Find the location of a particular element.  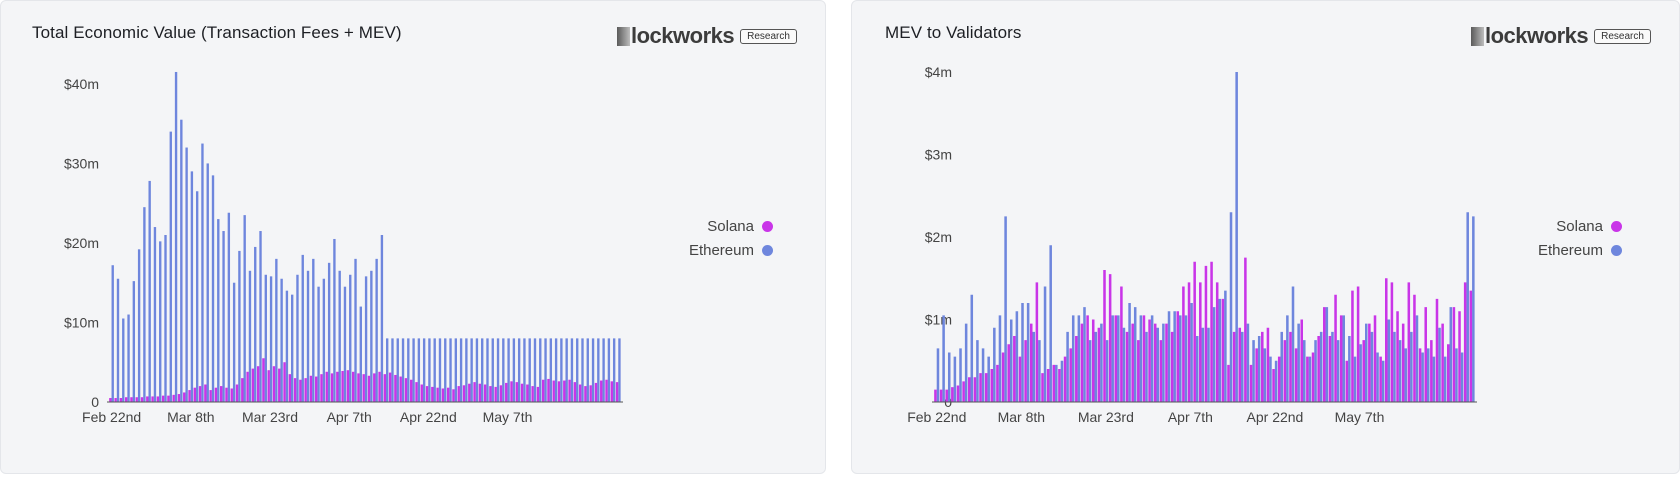

legend-item-solana: Solana is located at coordinates (731, 226).